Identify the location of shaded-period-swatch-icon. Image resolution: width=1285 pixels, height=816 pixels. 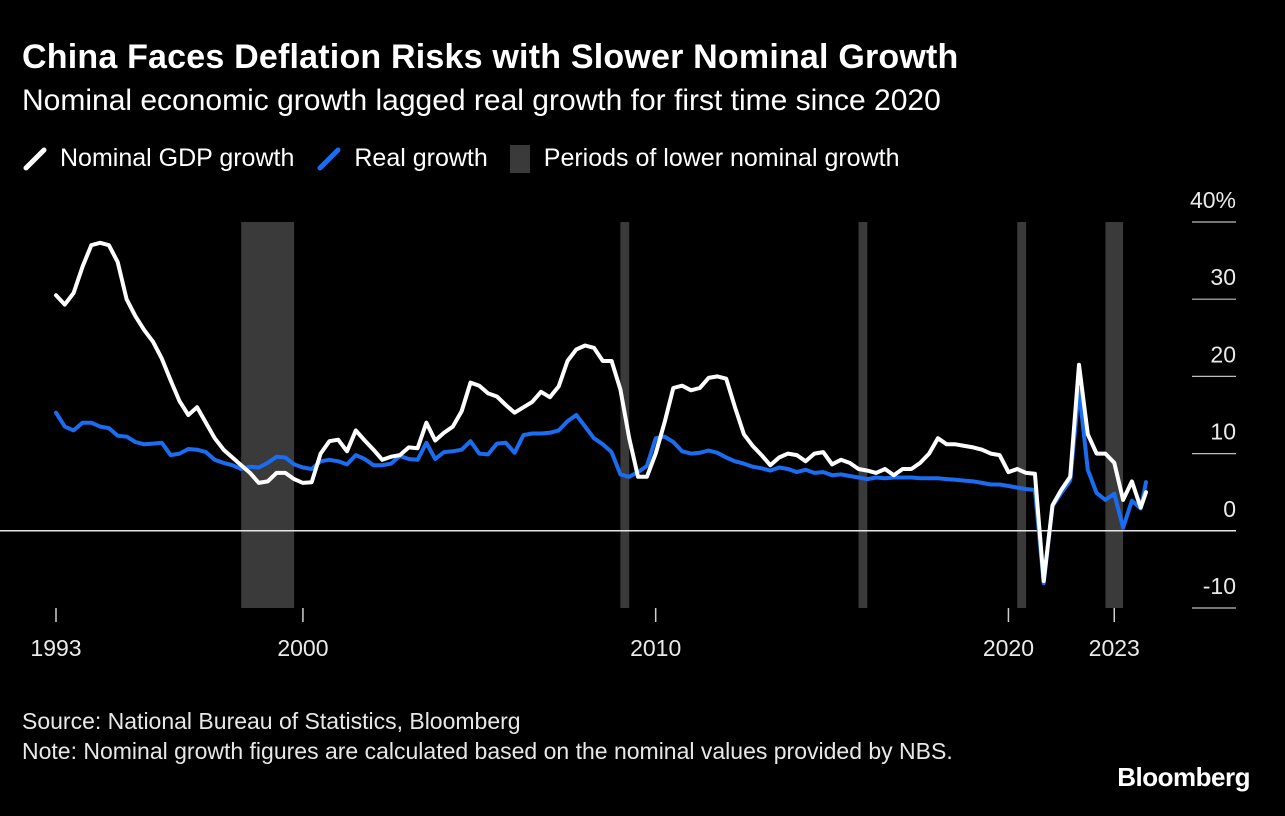
(519, 158).